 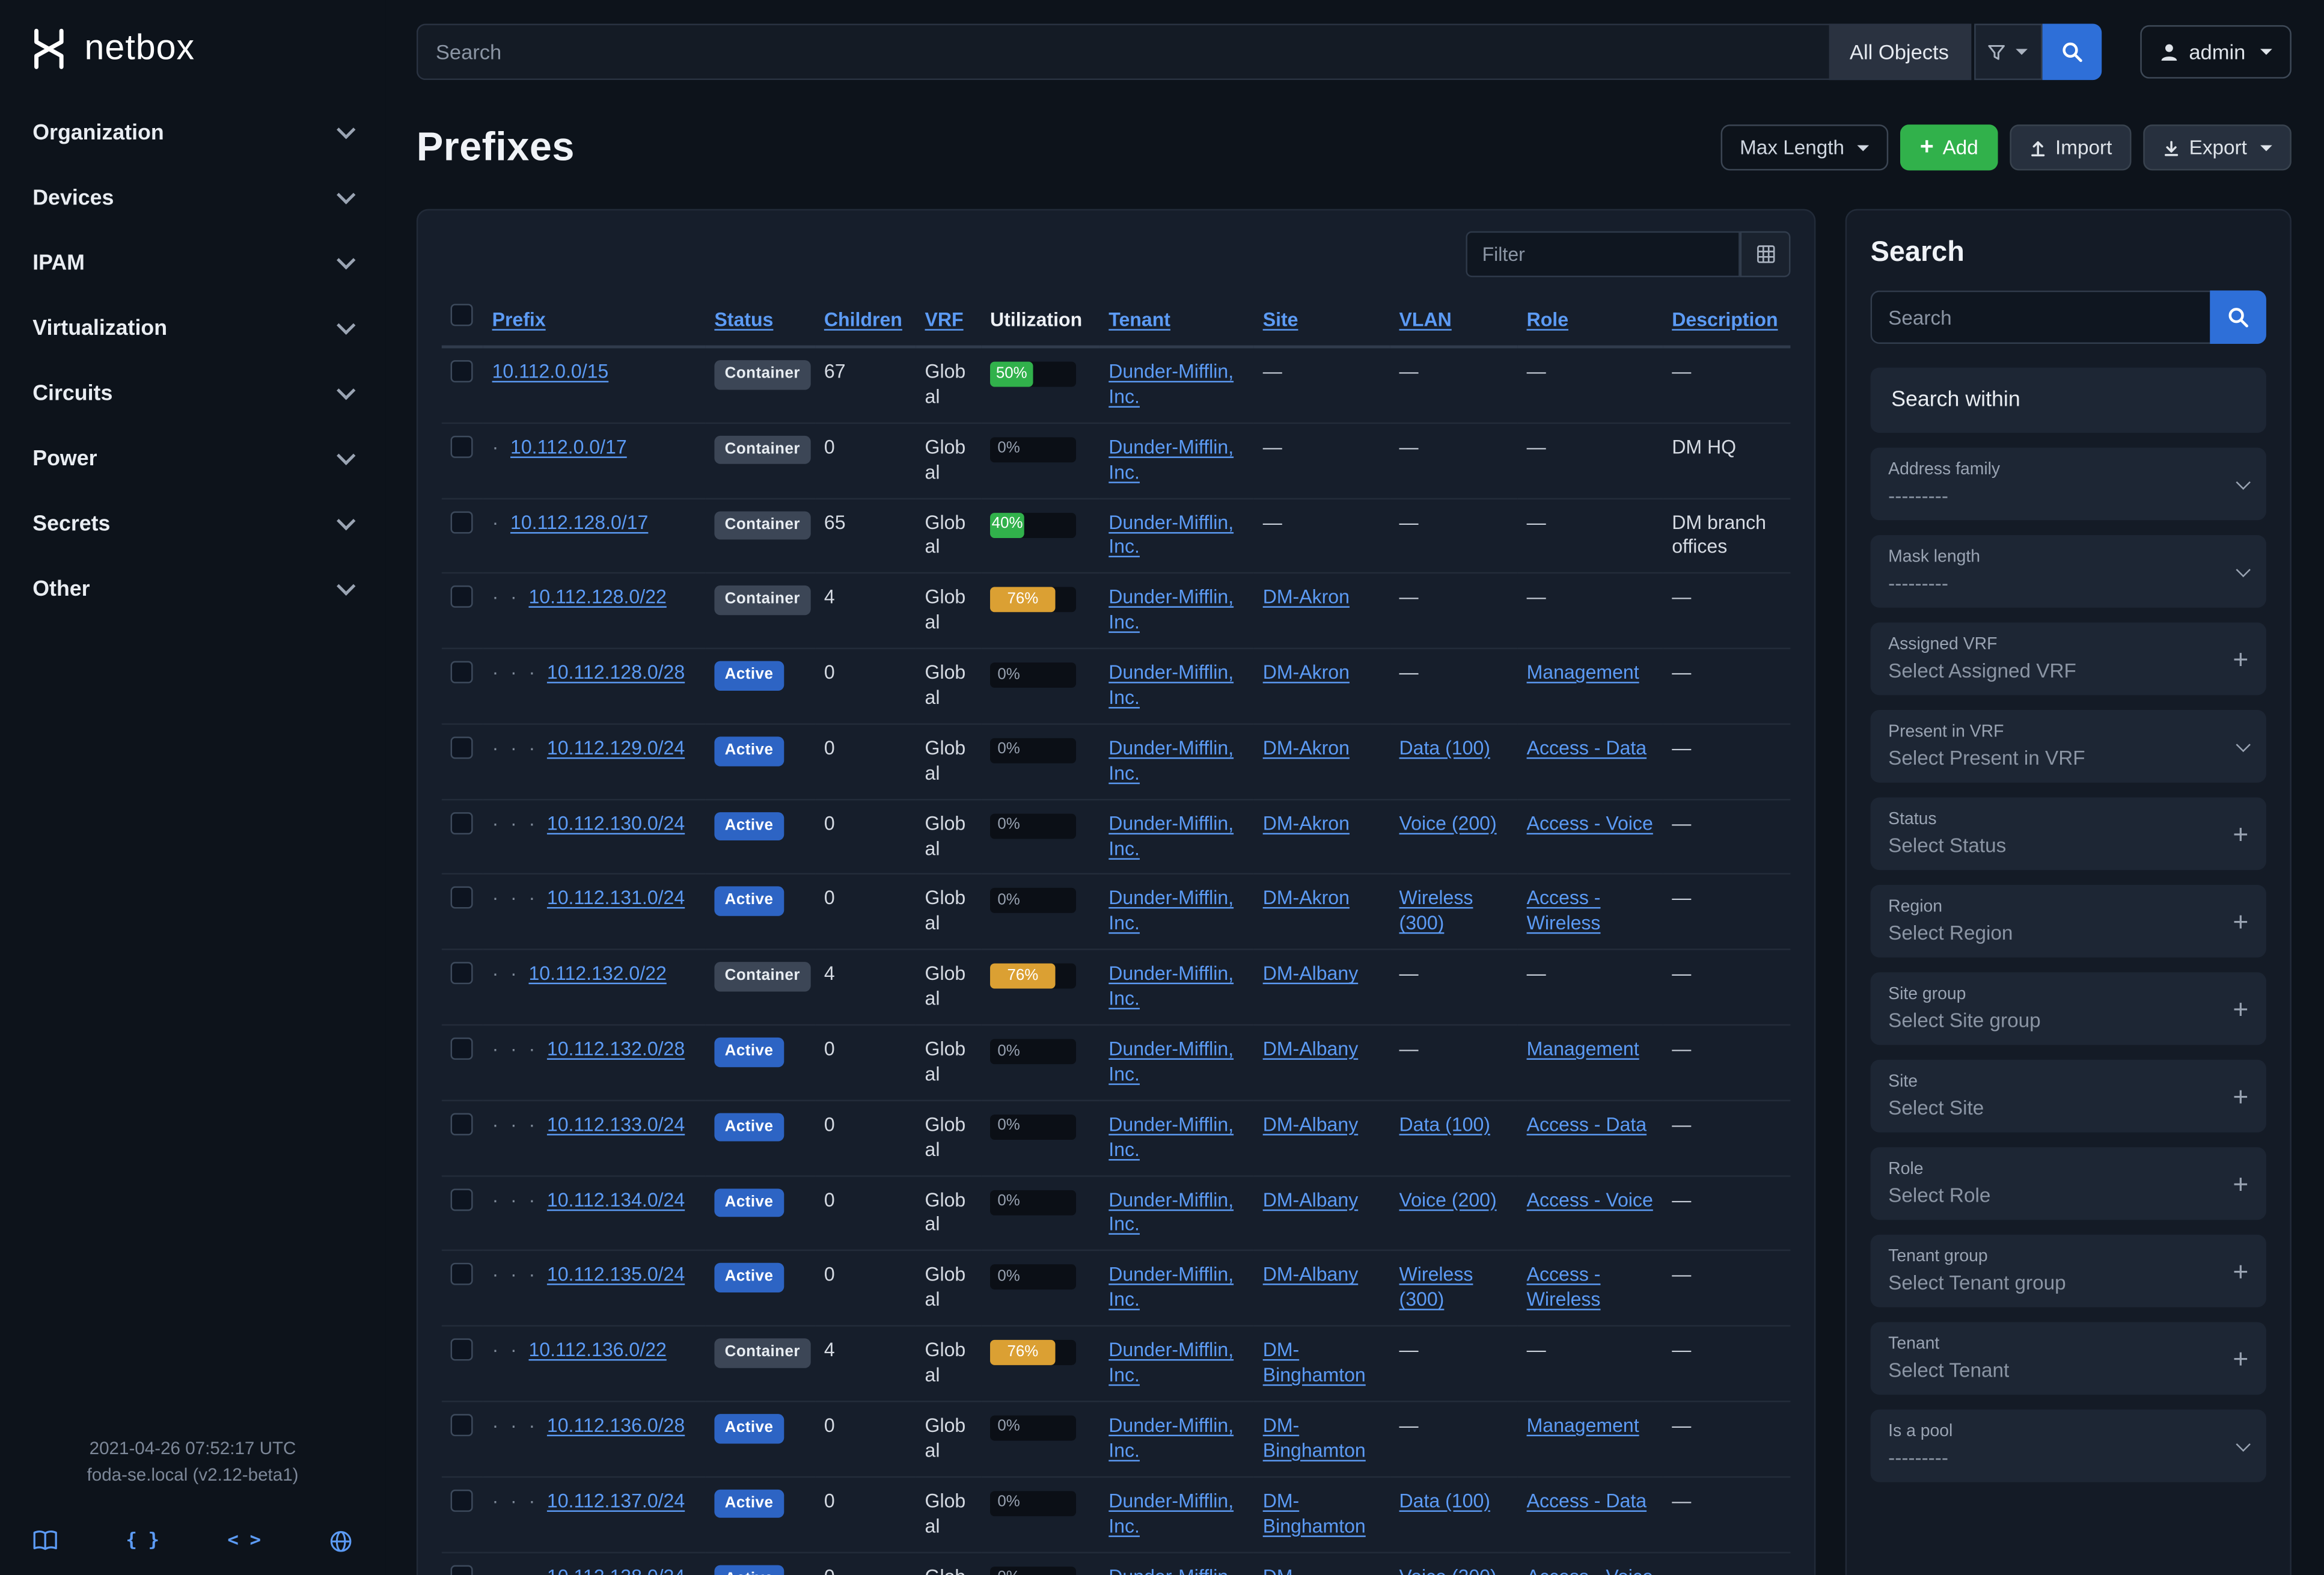 I want to click on column-sort-link: VLAN, so click(x=1426, y=319).